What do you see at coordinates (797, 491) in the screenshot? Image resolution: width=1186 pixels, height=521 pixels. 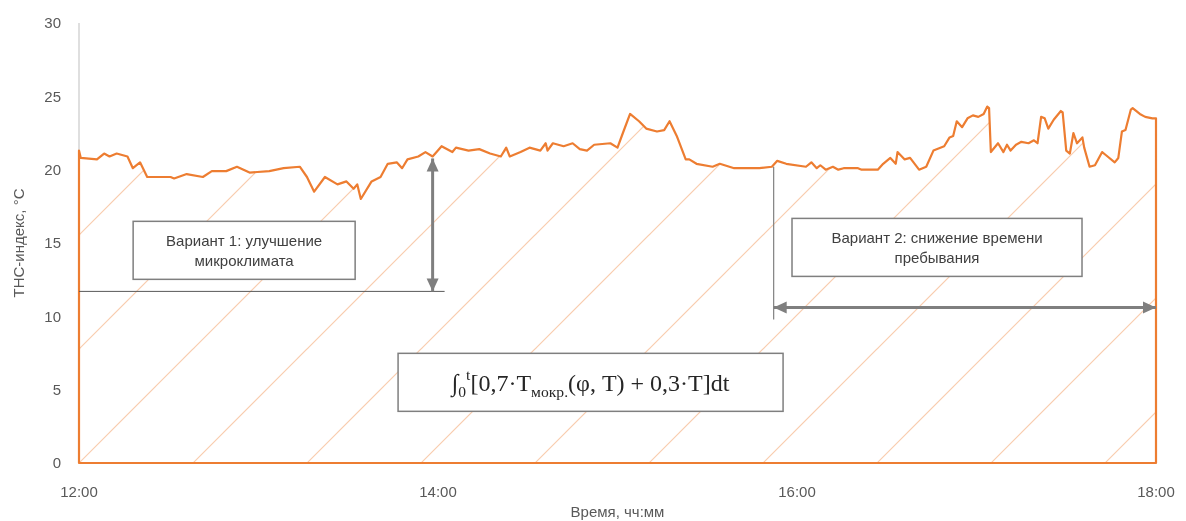 I see `x-tick-label: 16:00` at bounding box center [797, 491].